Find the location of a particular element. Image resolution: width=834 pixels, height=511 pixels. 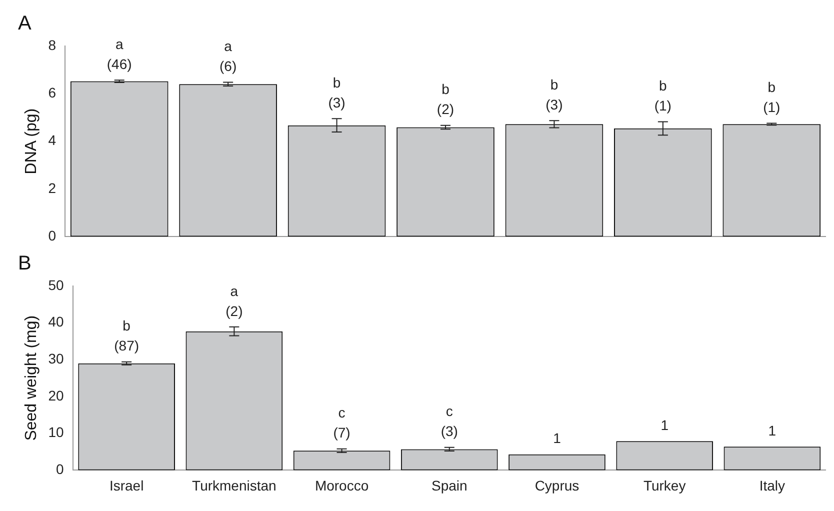

x-tick-label: Turkmenistan is located at coordinates (234, 485).